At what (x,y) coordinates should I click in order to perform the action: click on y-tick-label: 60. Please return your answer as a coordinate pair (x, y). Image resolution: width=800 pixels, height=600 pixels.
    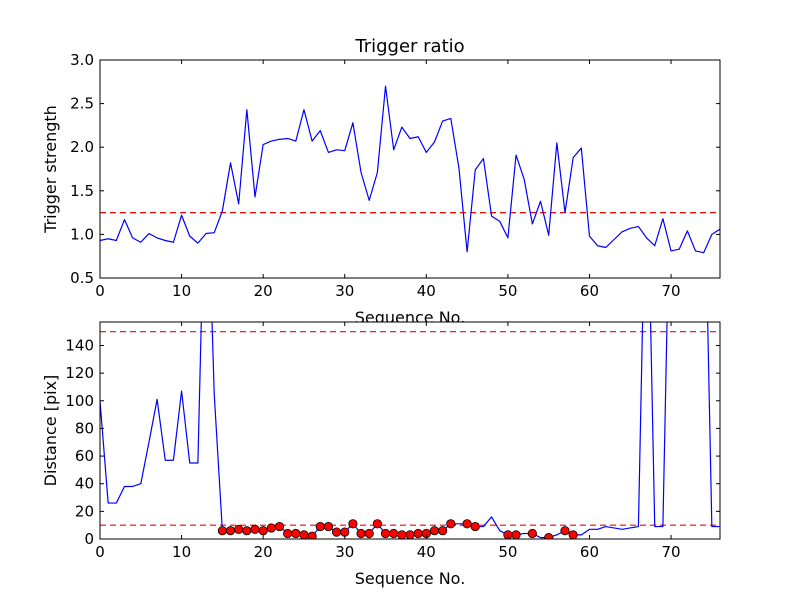
    Looking at the image, I should click on (84, 456).